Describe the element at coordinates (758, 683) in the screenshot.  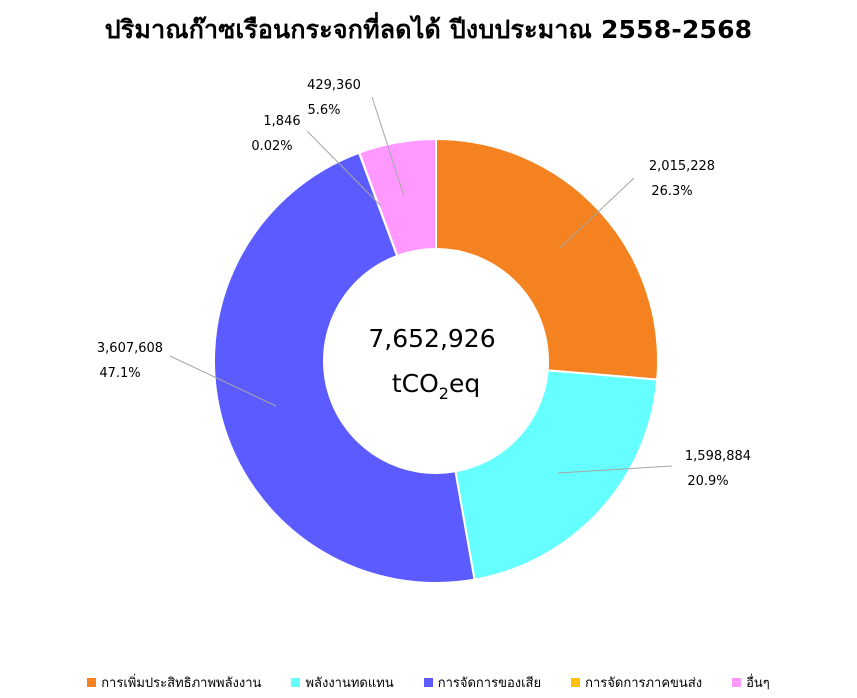
I see `legend-label-others: อื่นๆ` at that location.